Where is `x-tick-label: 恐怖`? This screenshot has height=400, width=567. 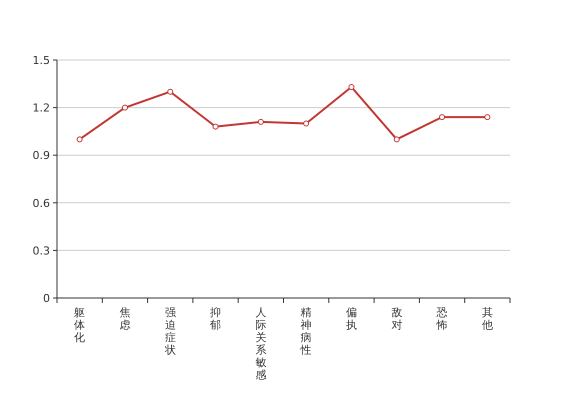 x-tick-label: 恐怖 is located at coordinates (442, 319).